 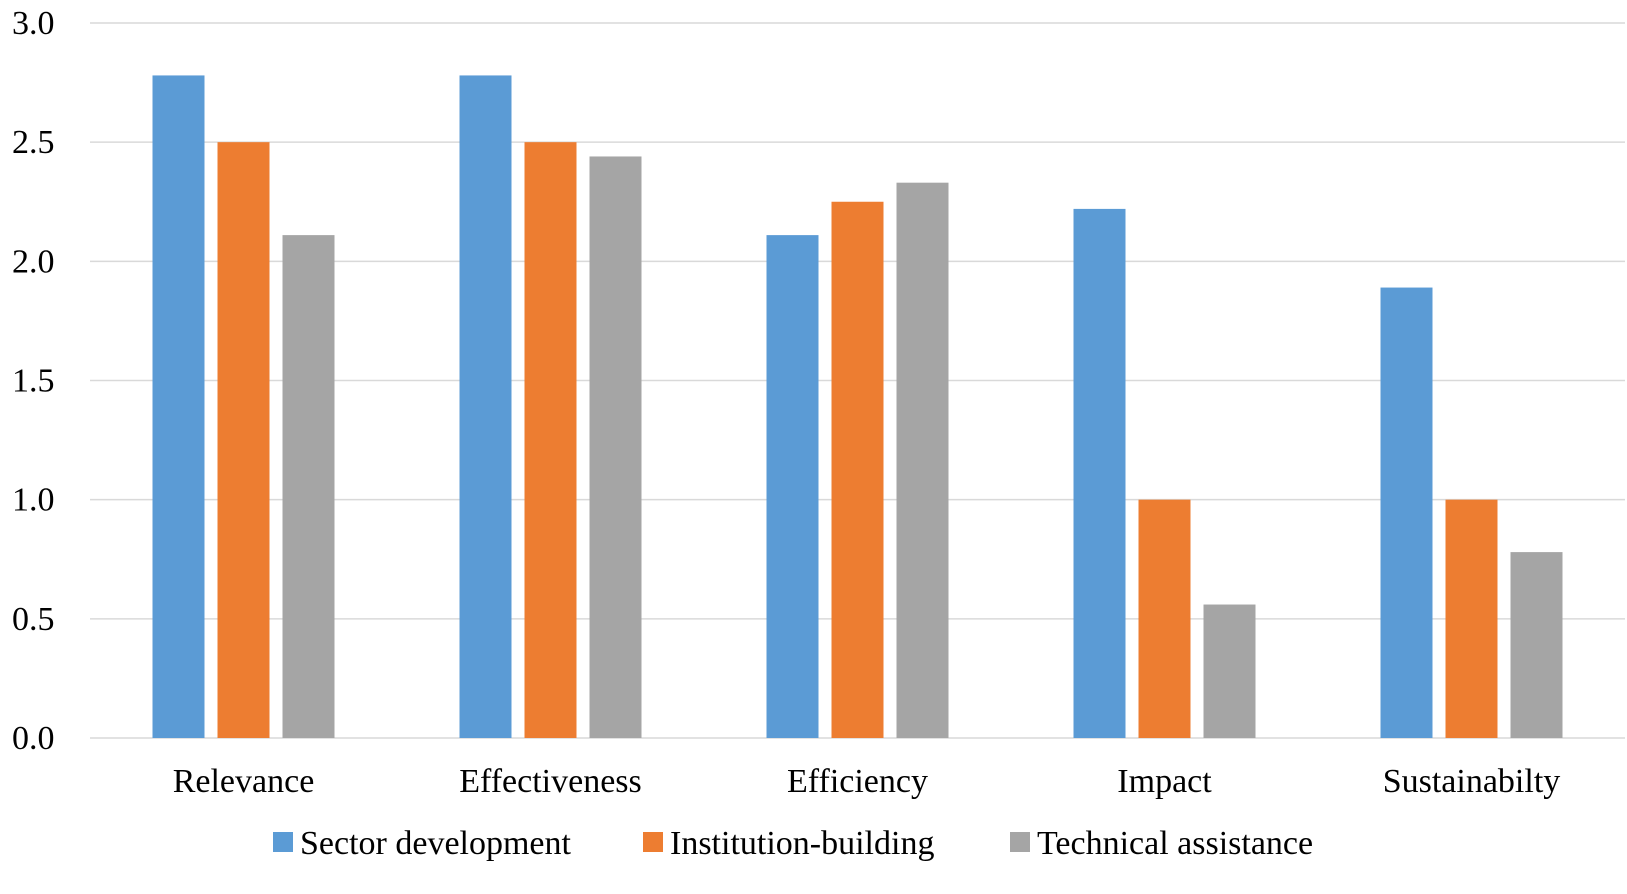 What do you see at coordinates (550, 781) in the screenshot?
I see `x-tick-label: Effectiveness` at bounding box center [550, 781].